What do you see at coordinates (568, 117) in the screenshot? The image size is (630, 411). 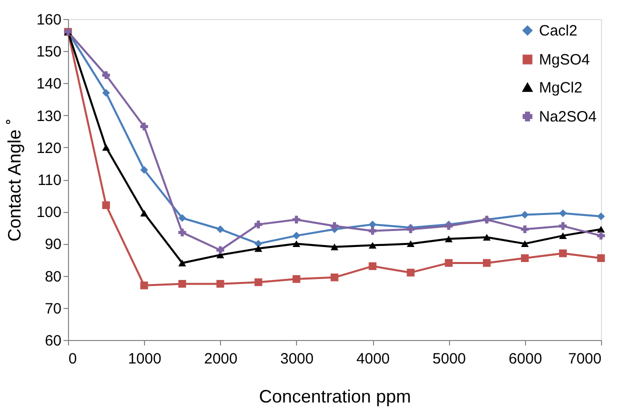 I see `legend-label: Na2SO4` at bounding box center [568, 117].